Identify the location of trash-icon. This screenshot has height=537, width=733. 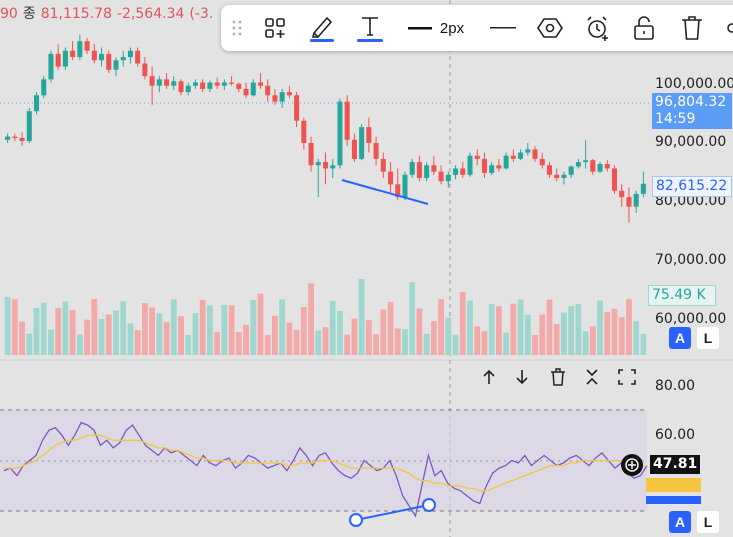
(692, 28).